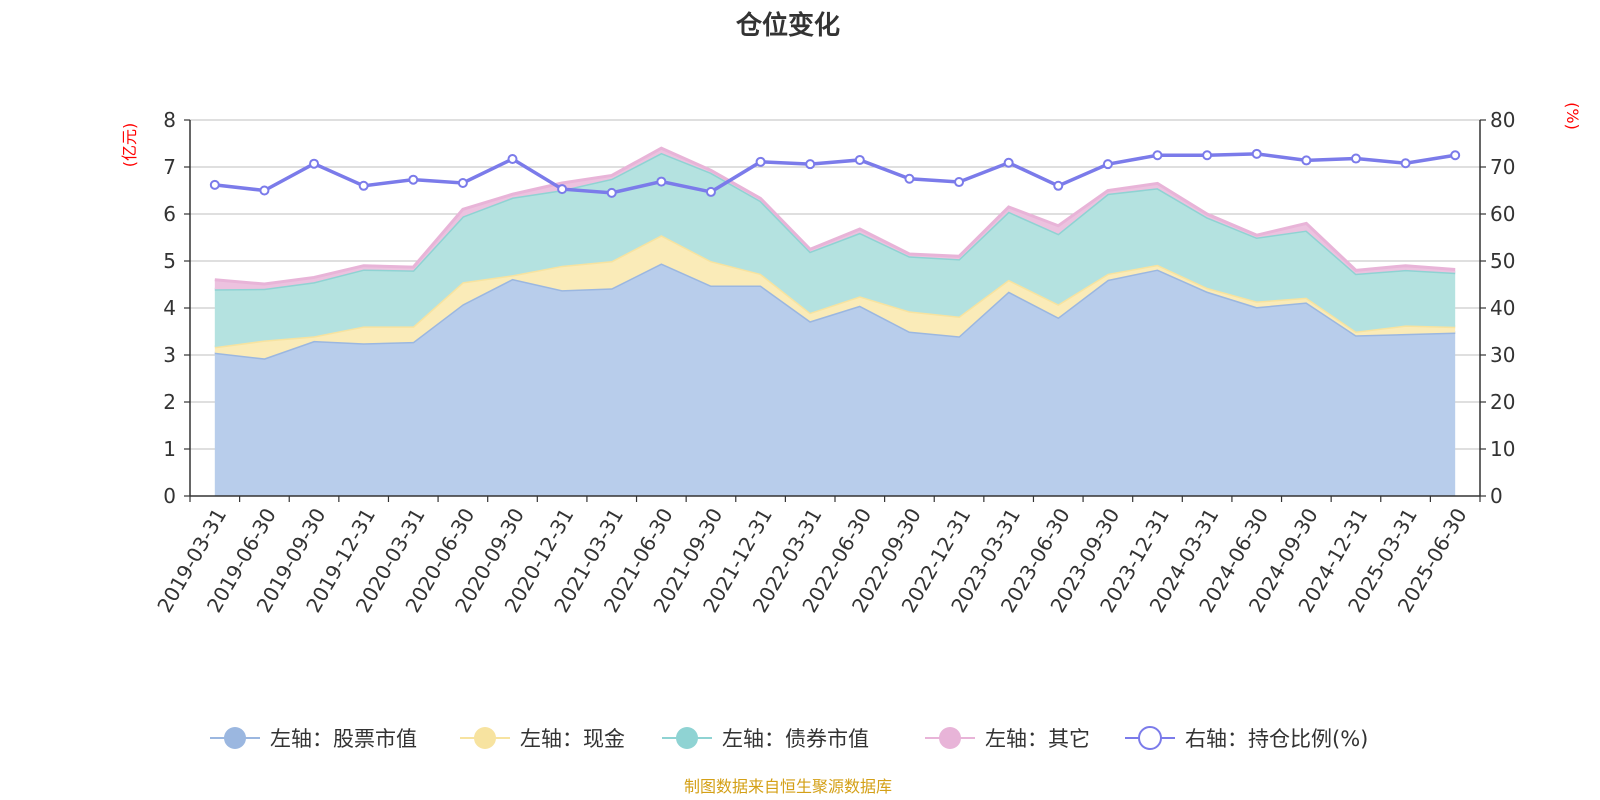 The width and height of the screenshot is (1600, 800). What do you see at coordinates (787, 25) in the screenshot?
I see `chart-title: 仓位变化` at bounding box center [787, 25].